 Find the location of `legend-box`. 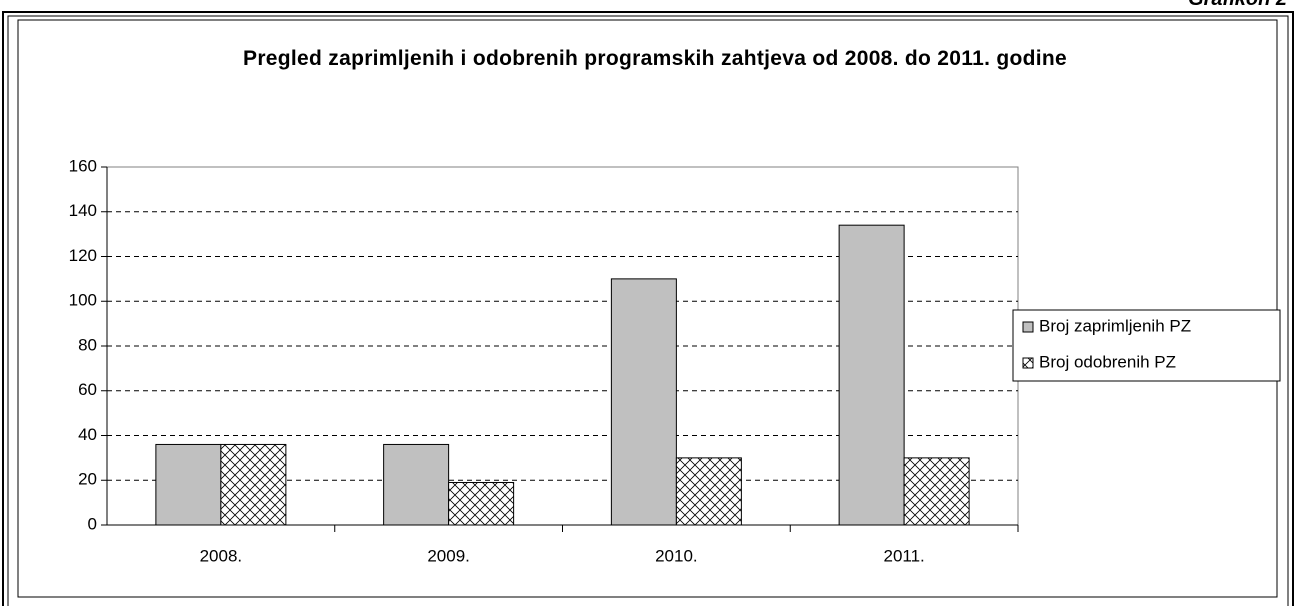

legend-box is located at coordinates (1146, 345).